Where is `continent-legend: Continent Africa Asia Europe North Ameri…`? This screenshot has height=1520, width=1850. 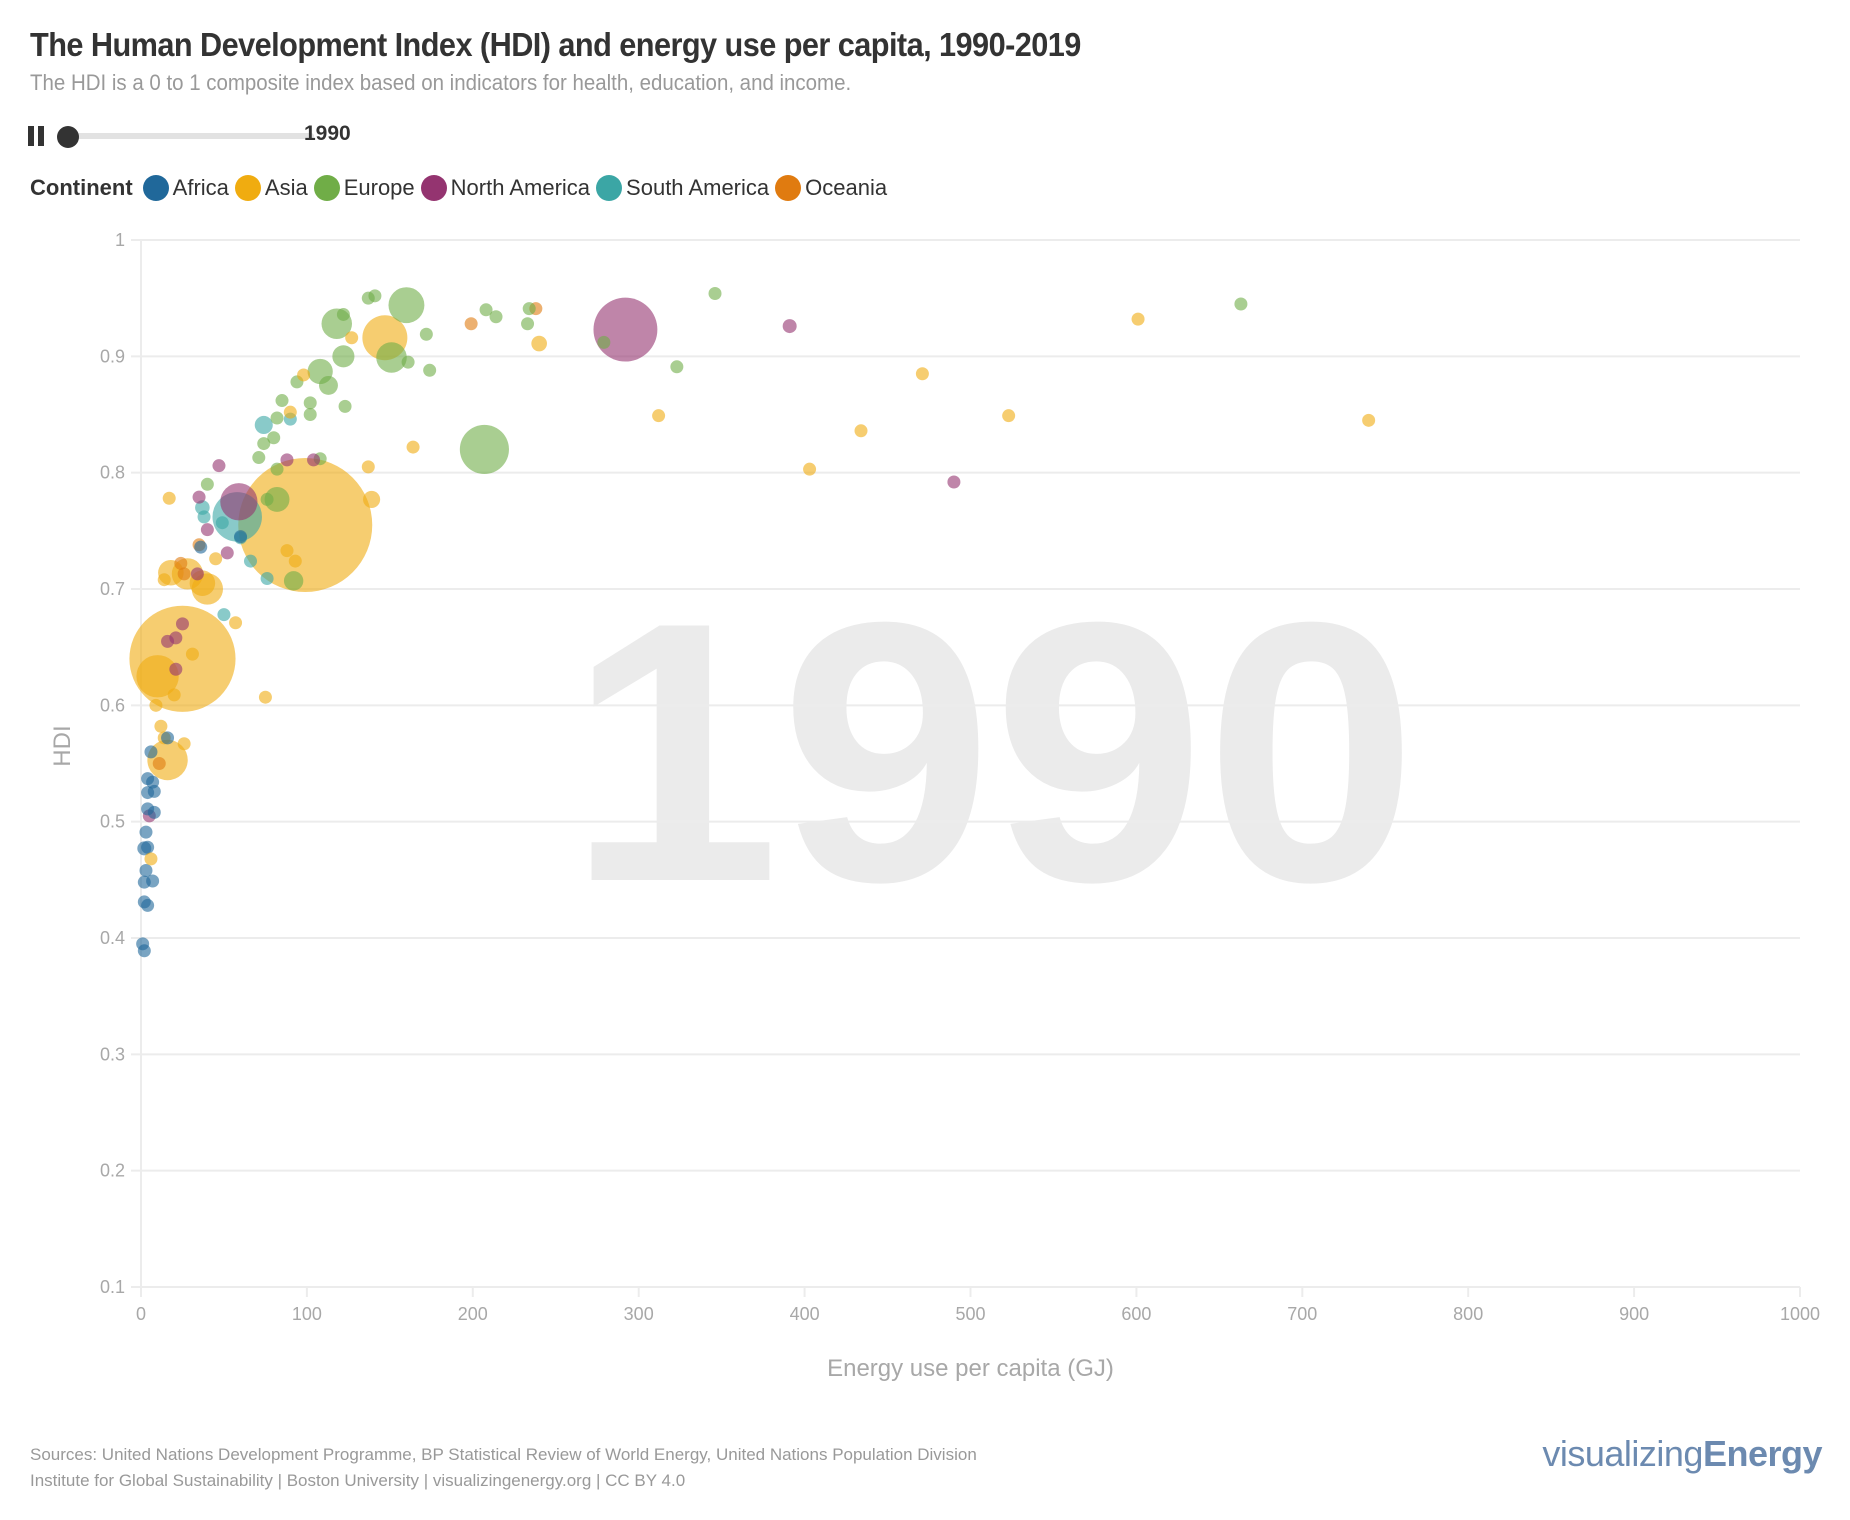
continent-legend: Continent Africa Asia Europe North Ameri… is located at coordinates (461, 188).